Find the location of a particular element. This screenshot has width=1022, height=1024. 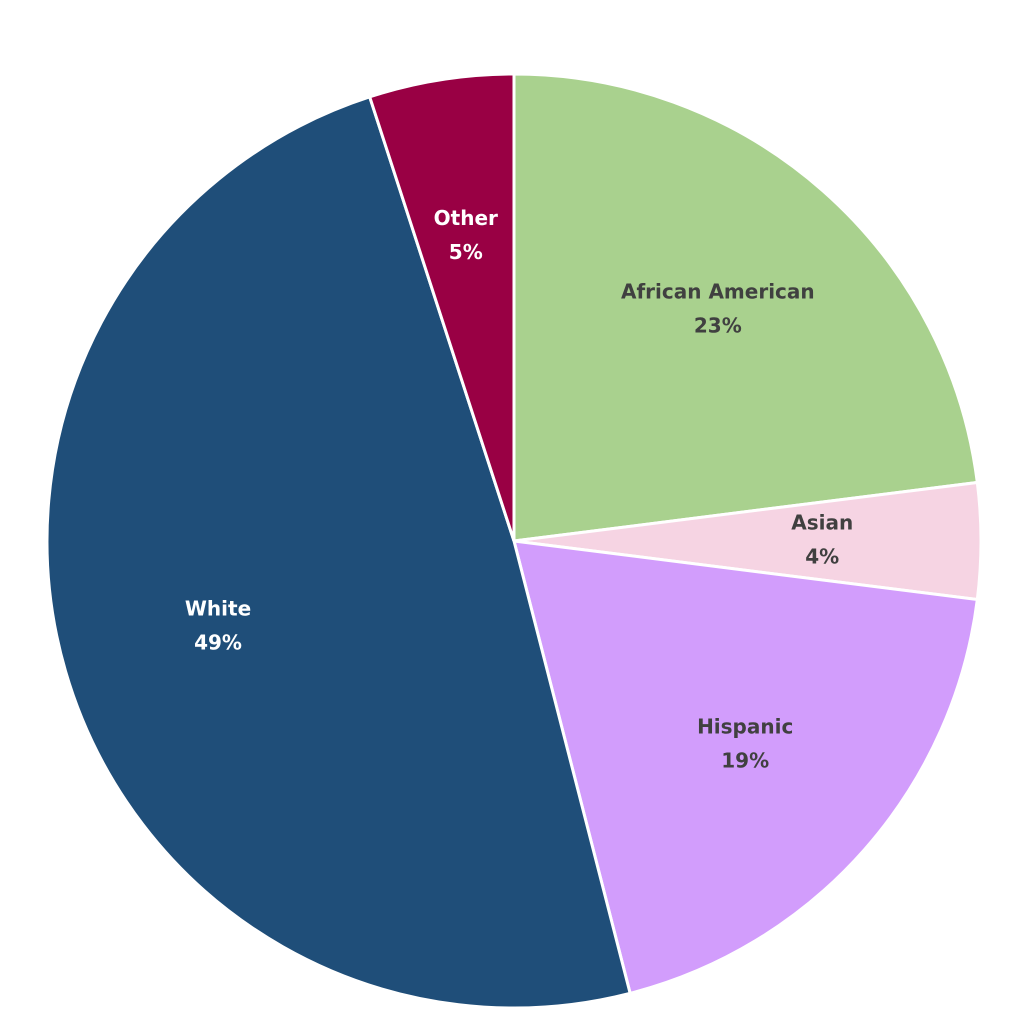

slice-label: Asian is located at coordinates (822, 523).